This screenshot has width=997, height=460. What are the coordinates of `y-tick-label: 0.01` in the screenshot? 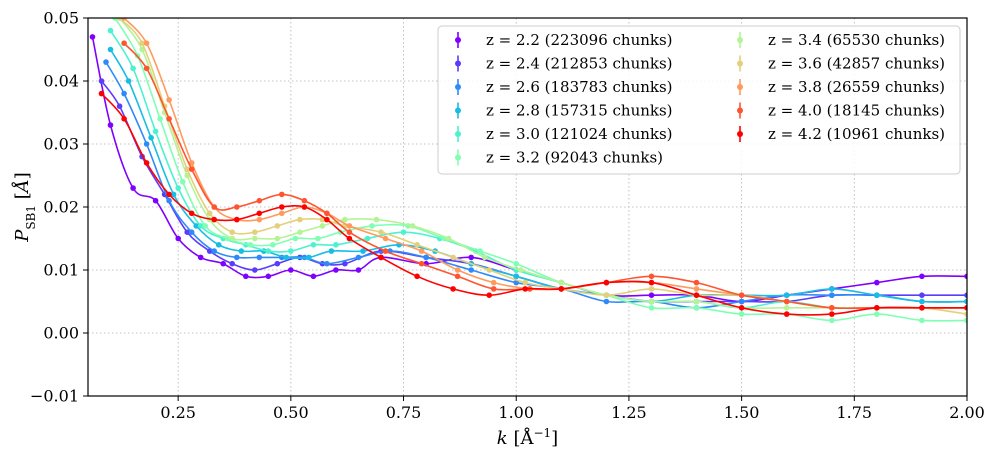 It's located at (61, 270).